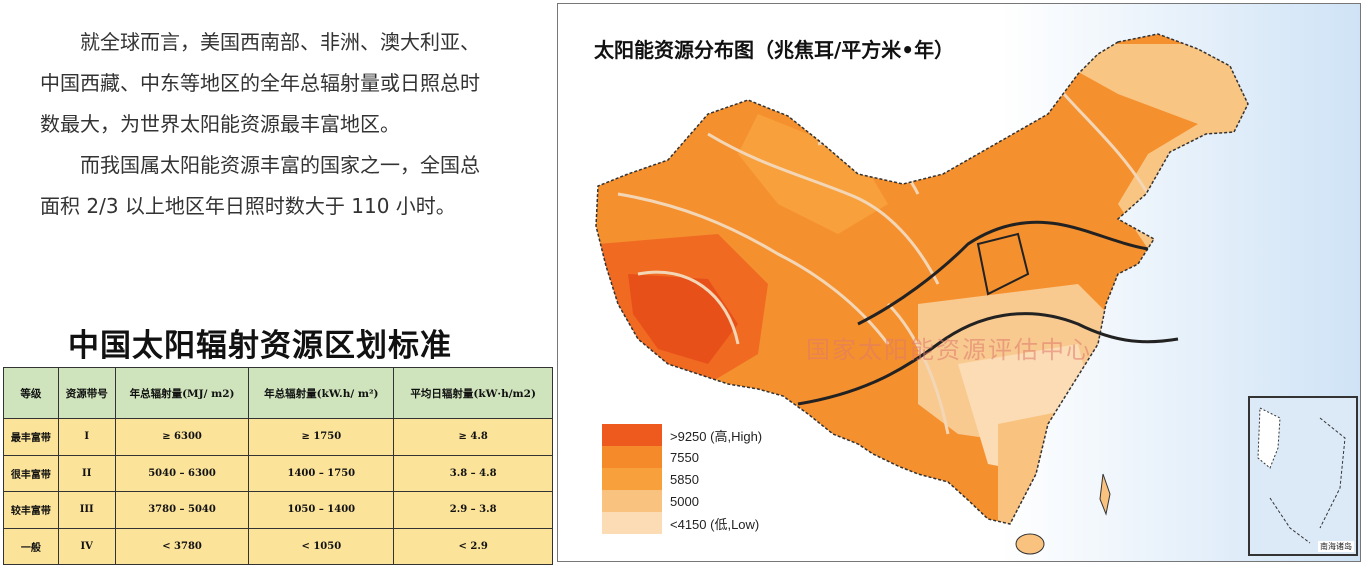  I want to click on table-title: 中国太阳辐射资源区划标准, so click(260, 346).